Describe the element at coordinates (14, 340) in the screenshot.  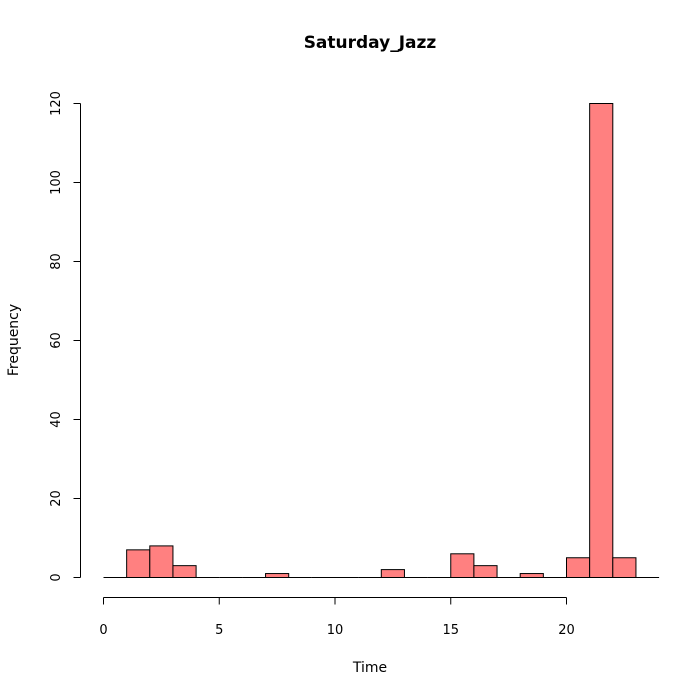
I see `y-axis-label: Frequency` at that location.